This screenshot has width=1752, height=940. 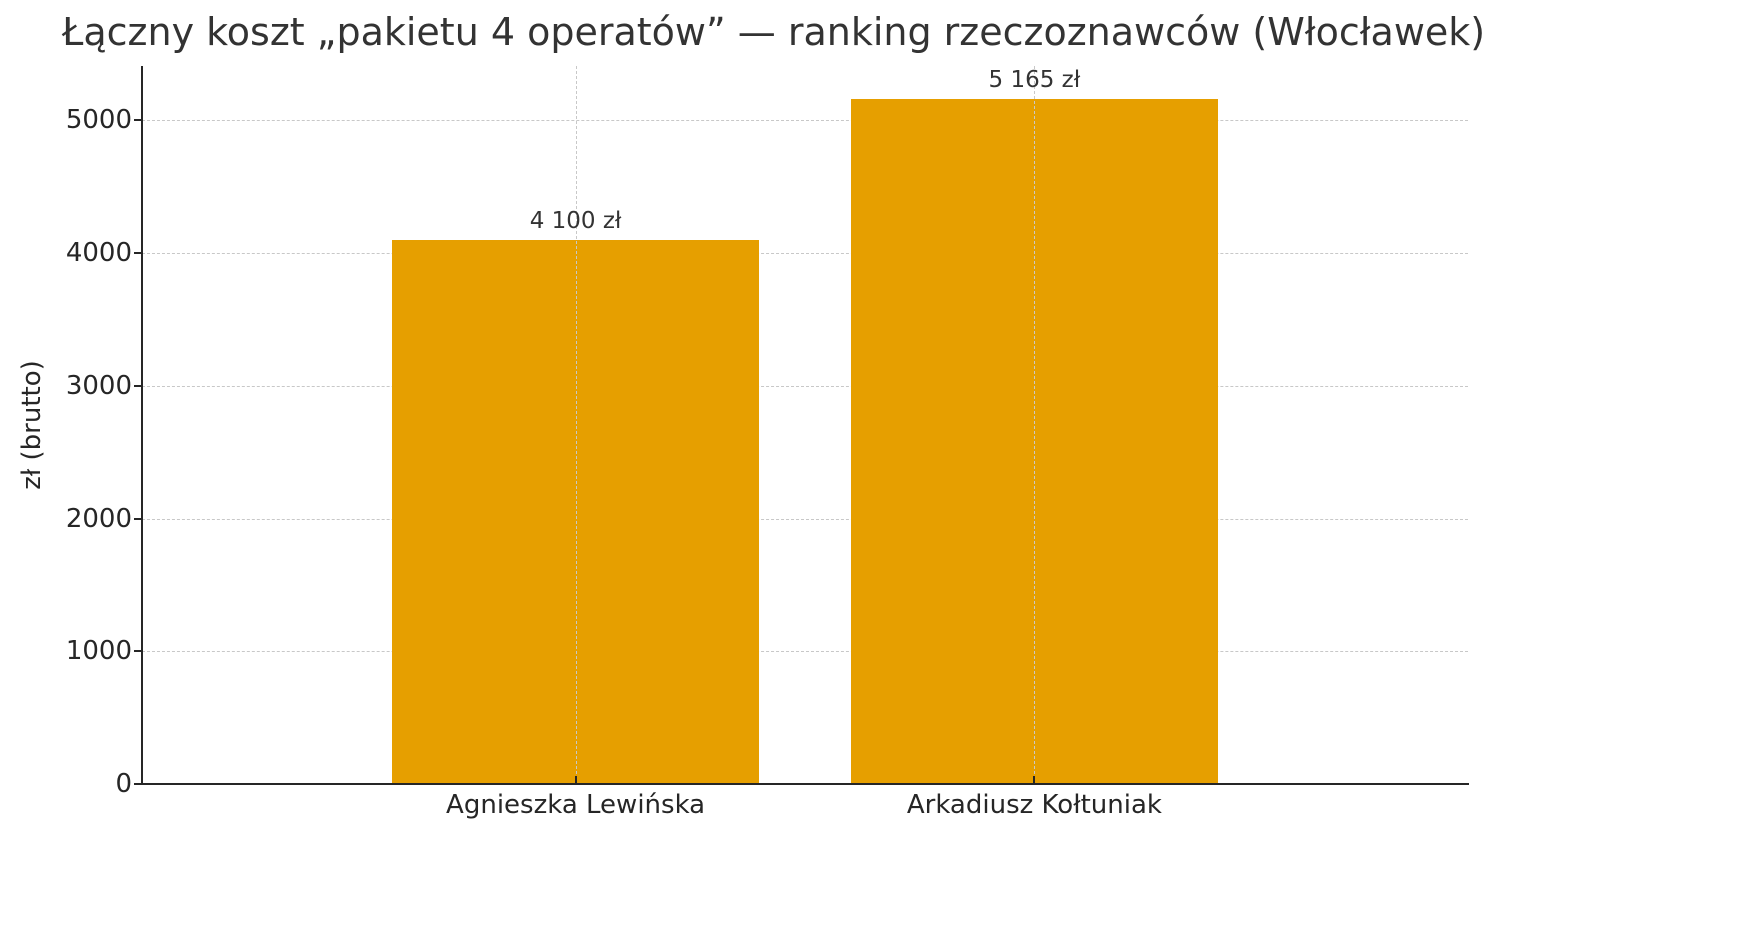 I want to click on x-axis-spine, so click(x=805, y=784).